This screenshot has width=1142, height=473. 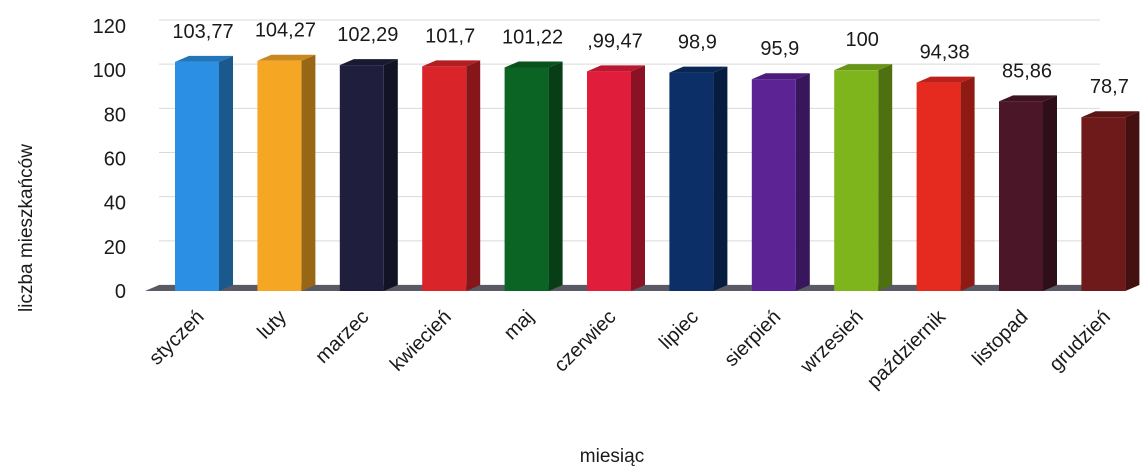 What do you see at coordinates (1080, 341) in the screenshot?
I see `x-category-label: grudzień` at bounding box center [1080, 341].